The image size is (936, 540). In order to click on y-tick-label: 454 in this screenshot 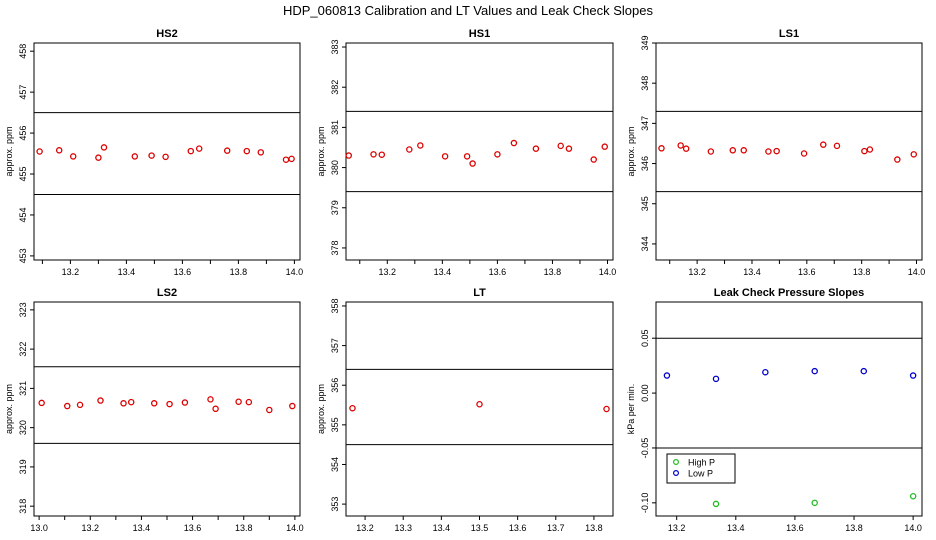, I will do `click(23, 214)`.